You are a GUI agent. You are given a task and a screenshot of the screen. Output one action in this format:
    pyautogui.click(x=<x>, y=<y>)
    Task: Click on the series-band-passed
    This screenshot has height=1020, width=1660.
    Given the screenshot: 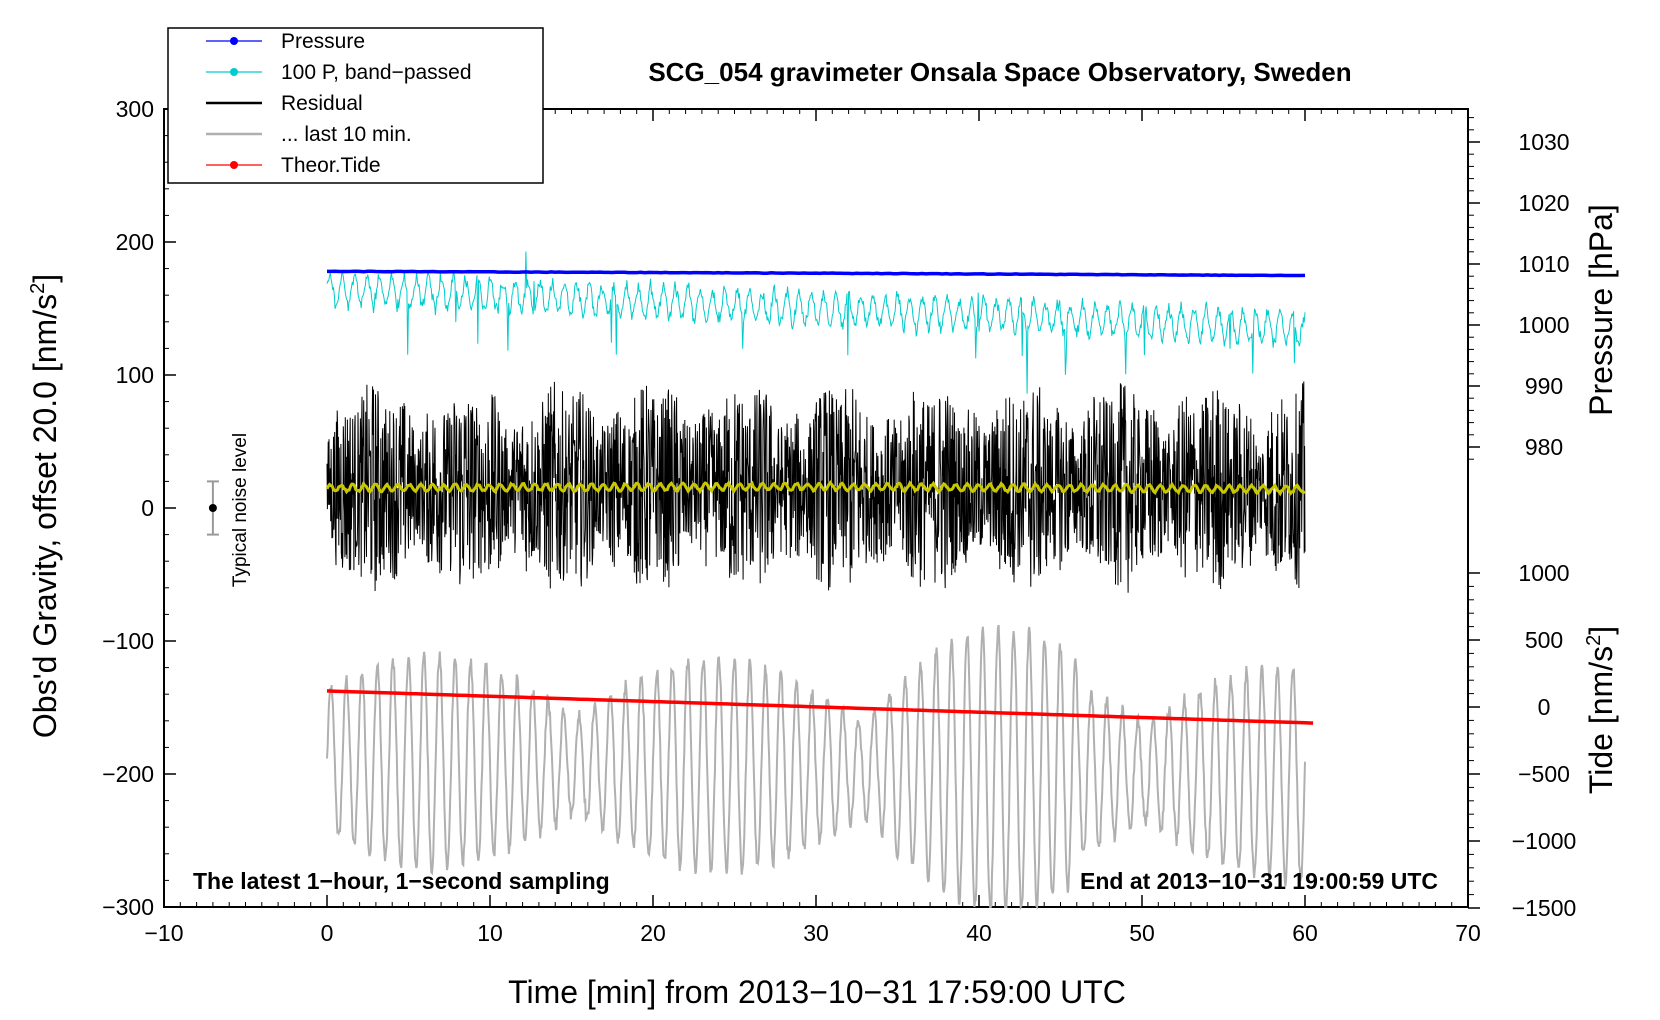 What is the action you would take?
    pyautogui.click(x=816, y=322)
    